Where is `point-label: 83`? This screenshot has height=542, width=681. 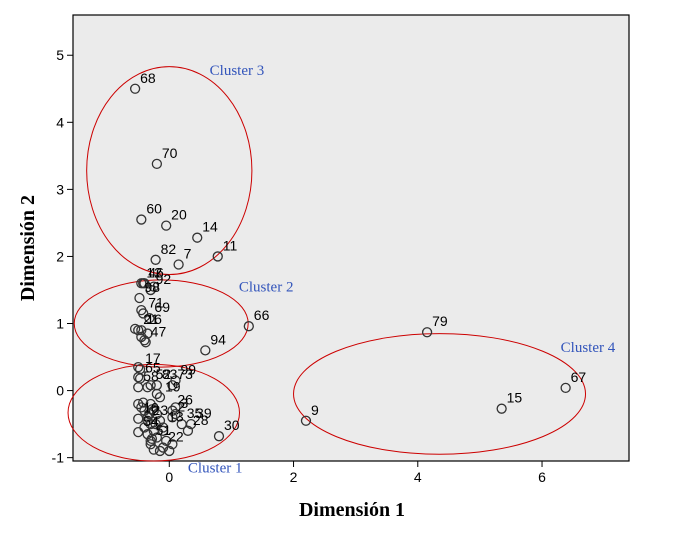
point-label: 83 is located at coordinates (170, 374).